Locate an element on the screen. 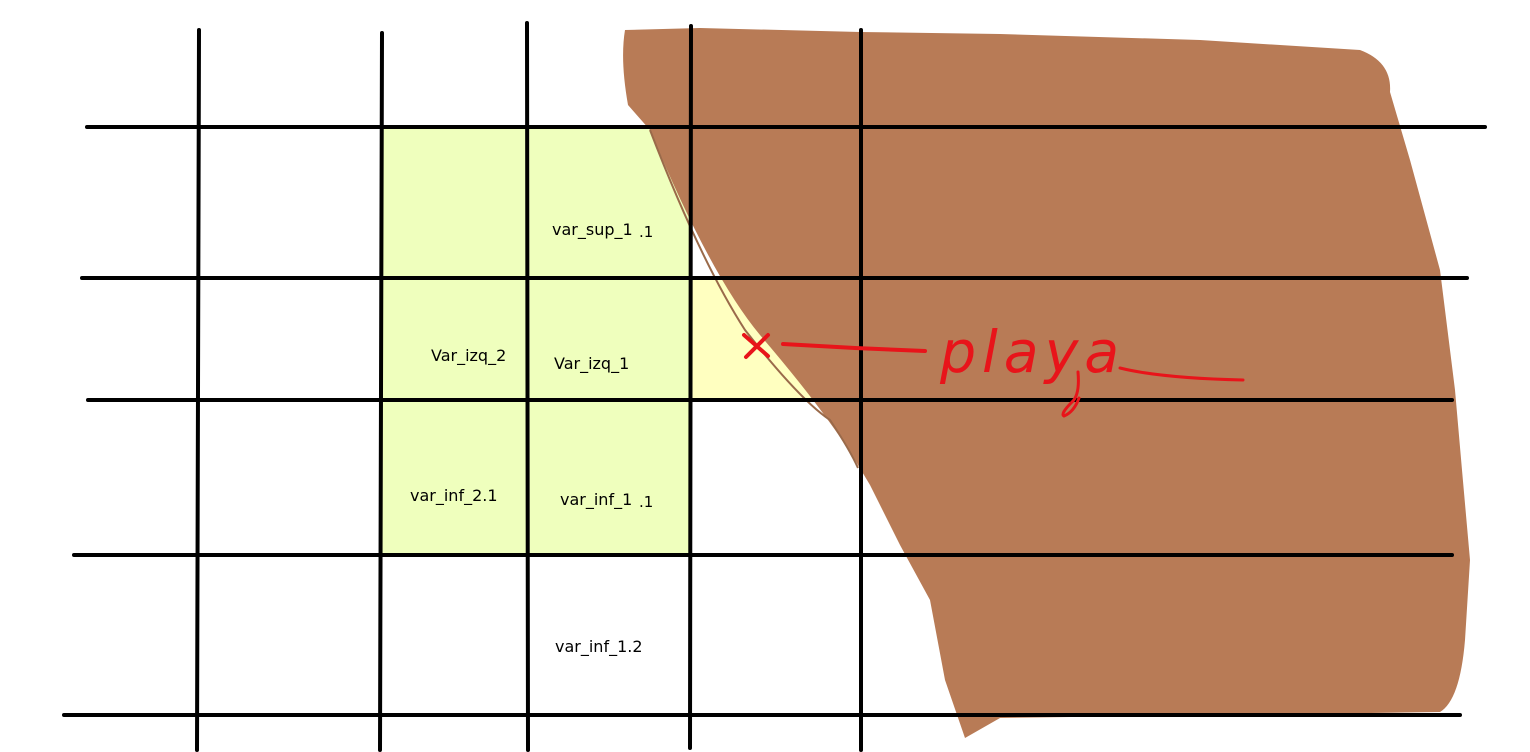 The image size is (1530, 752). annotation-playa-text: playa is located at coordinates (1032, 352).